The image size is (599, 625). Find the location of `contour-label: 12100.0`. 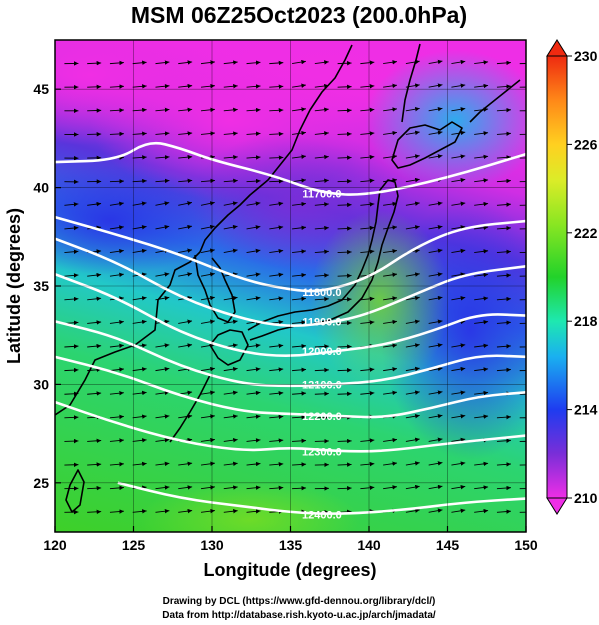

contour-label: 12100.0 is located at coordinates (322, 385).